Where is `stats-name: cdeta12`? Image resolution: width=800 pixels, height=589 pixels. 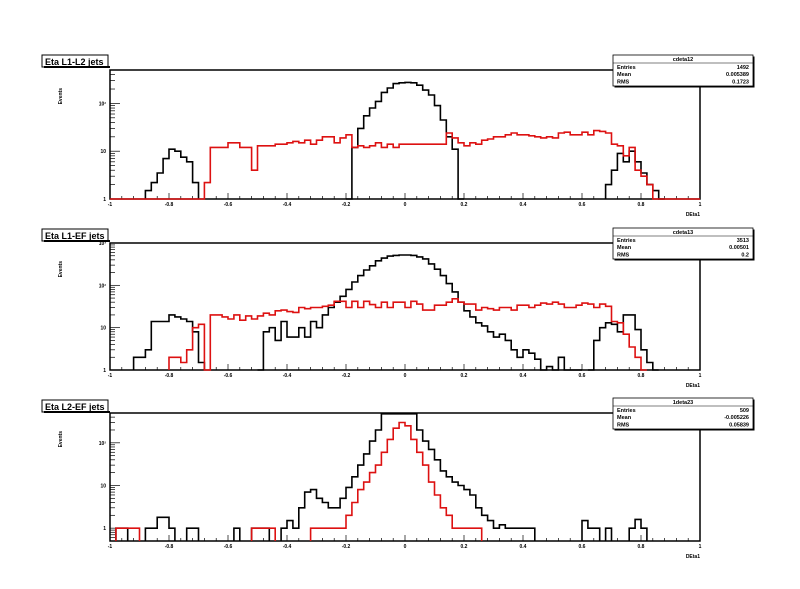
stats-name: cdeta12 is located at coordinates (683, 60).